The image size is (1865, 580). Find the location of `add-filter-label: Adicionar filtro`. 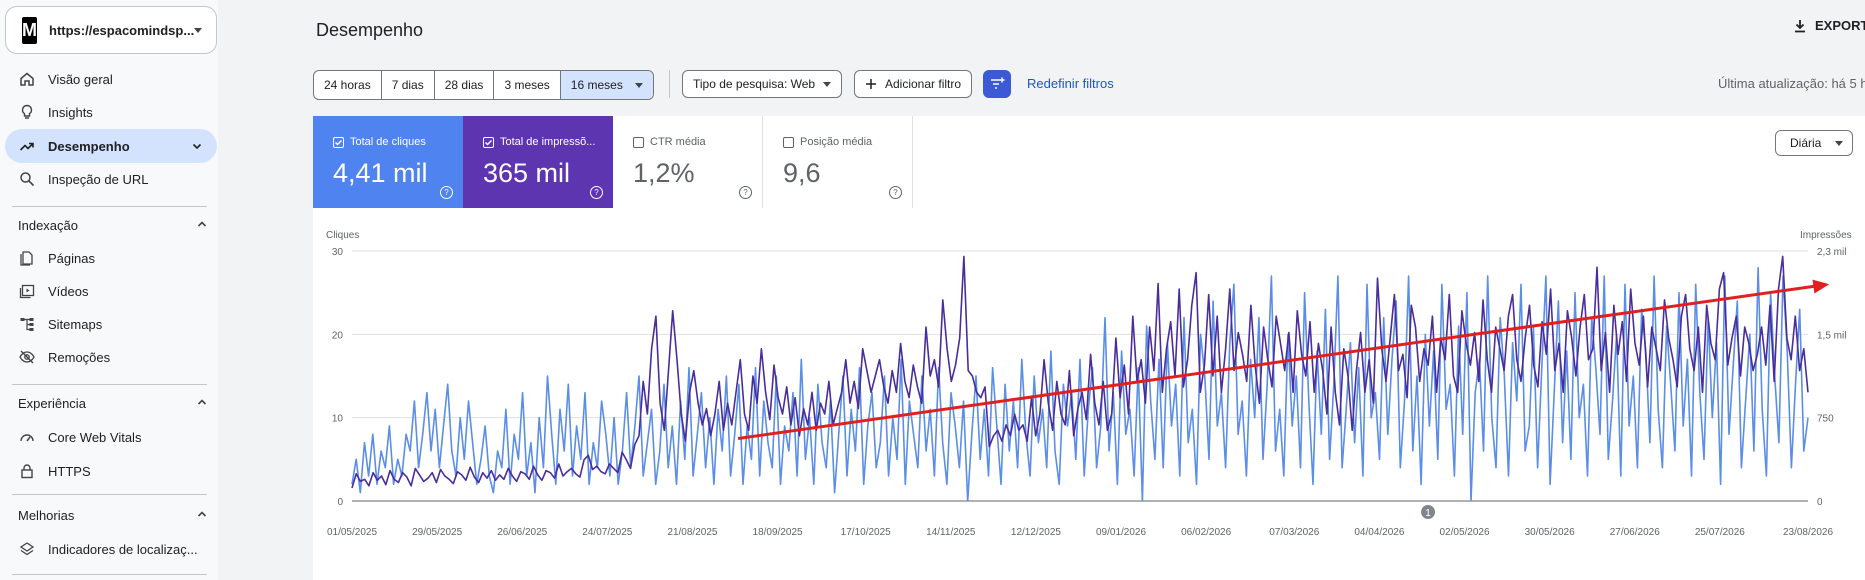

add-filter-label: Adicionar filtro is located at coordinates (923, 84).